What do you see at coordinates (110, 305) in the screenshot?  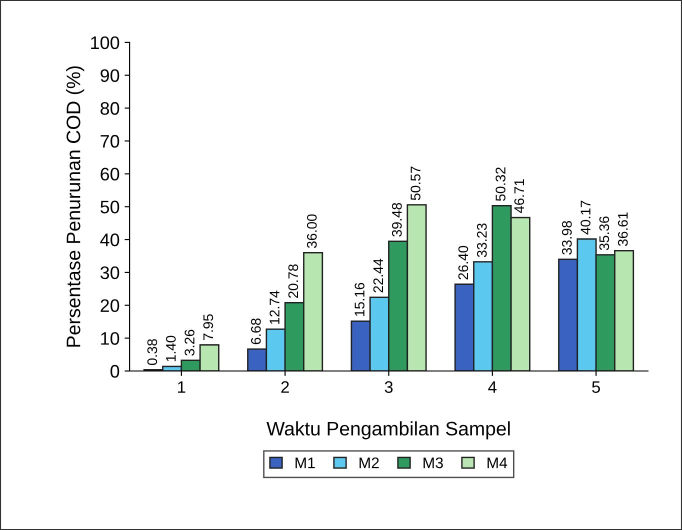 I see `y-tick-label: 20` at bounding box center [110, 305].